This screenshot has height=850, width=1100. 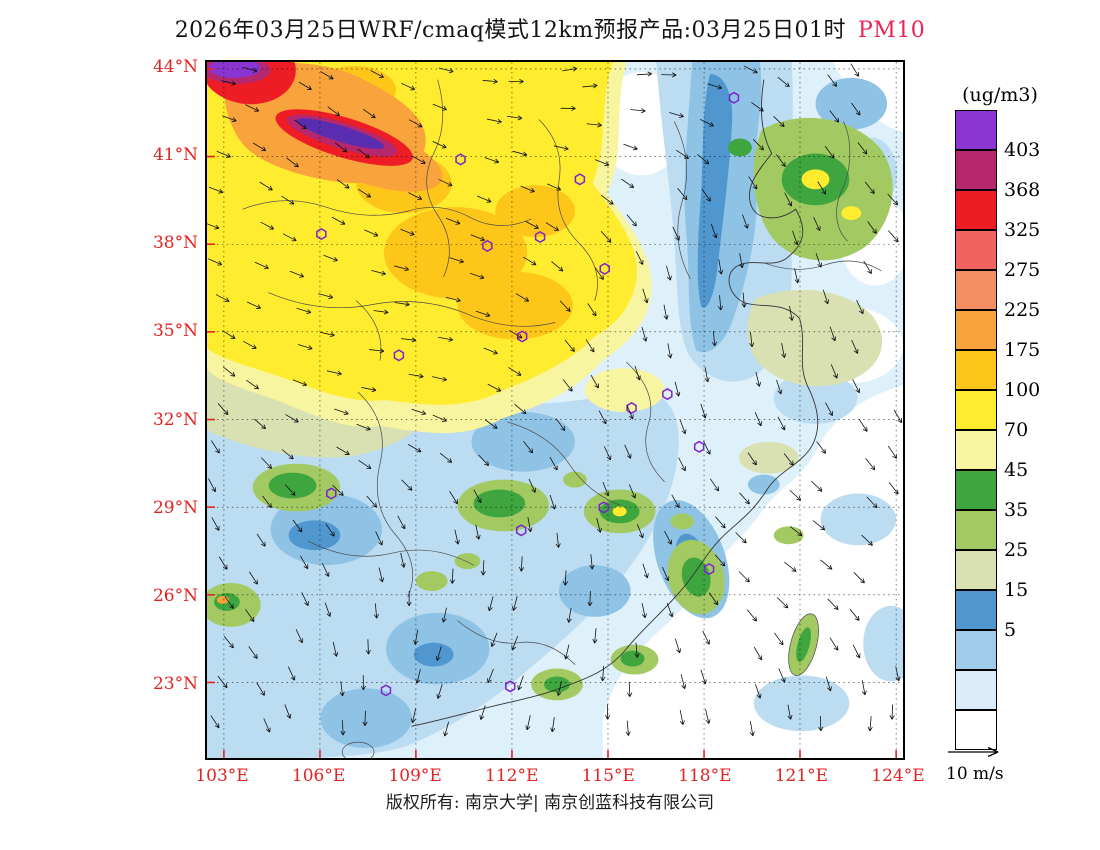 I want to click on lon-label: 124°E, so click(x=898, y=776).